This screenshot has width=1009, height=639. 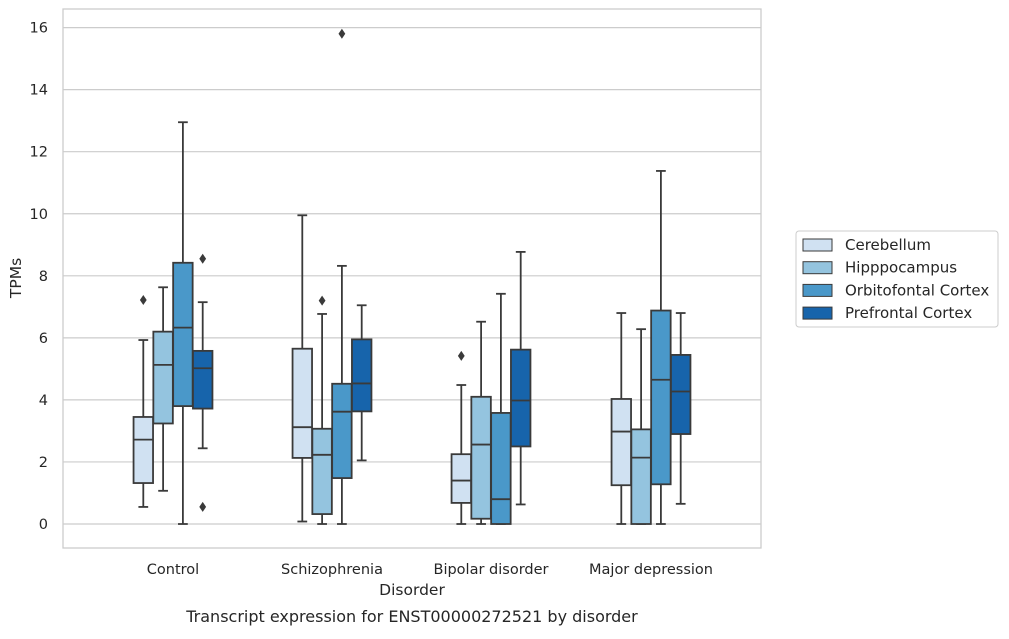 I want to click on y-tick-labels: 0 2 4 6 8 10 12 14 16, so click(x=39, y=277).